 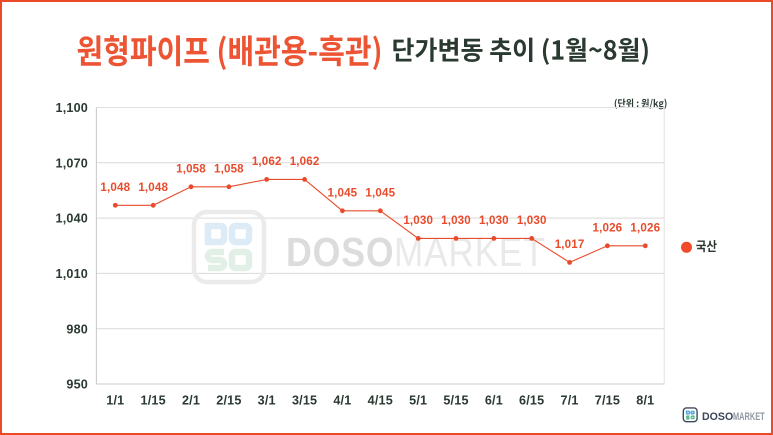 What do you see at coordinates (494, 400) in the screenshot?
I see `svg-text: 6/1` at bounding box center [494, 400].